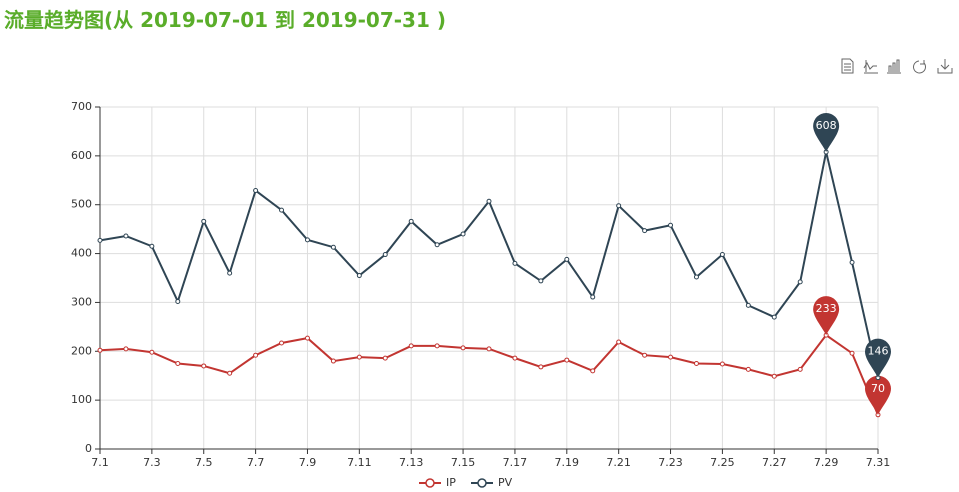 The width and height of the screenshot is (959, 492). What do you see at coordinates (359, 462) in the screenshot?
I see `x-tick-label: 7.11` at bounding box center [359, 462].